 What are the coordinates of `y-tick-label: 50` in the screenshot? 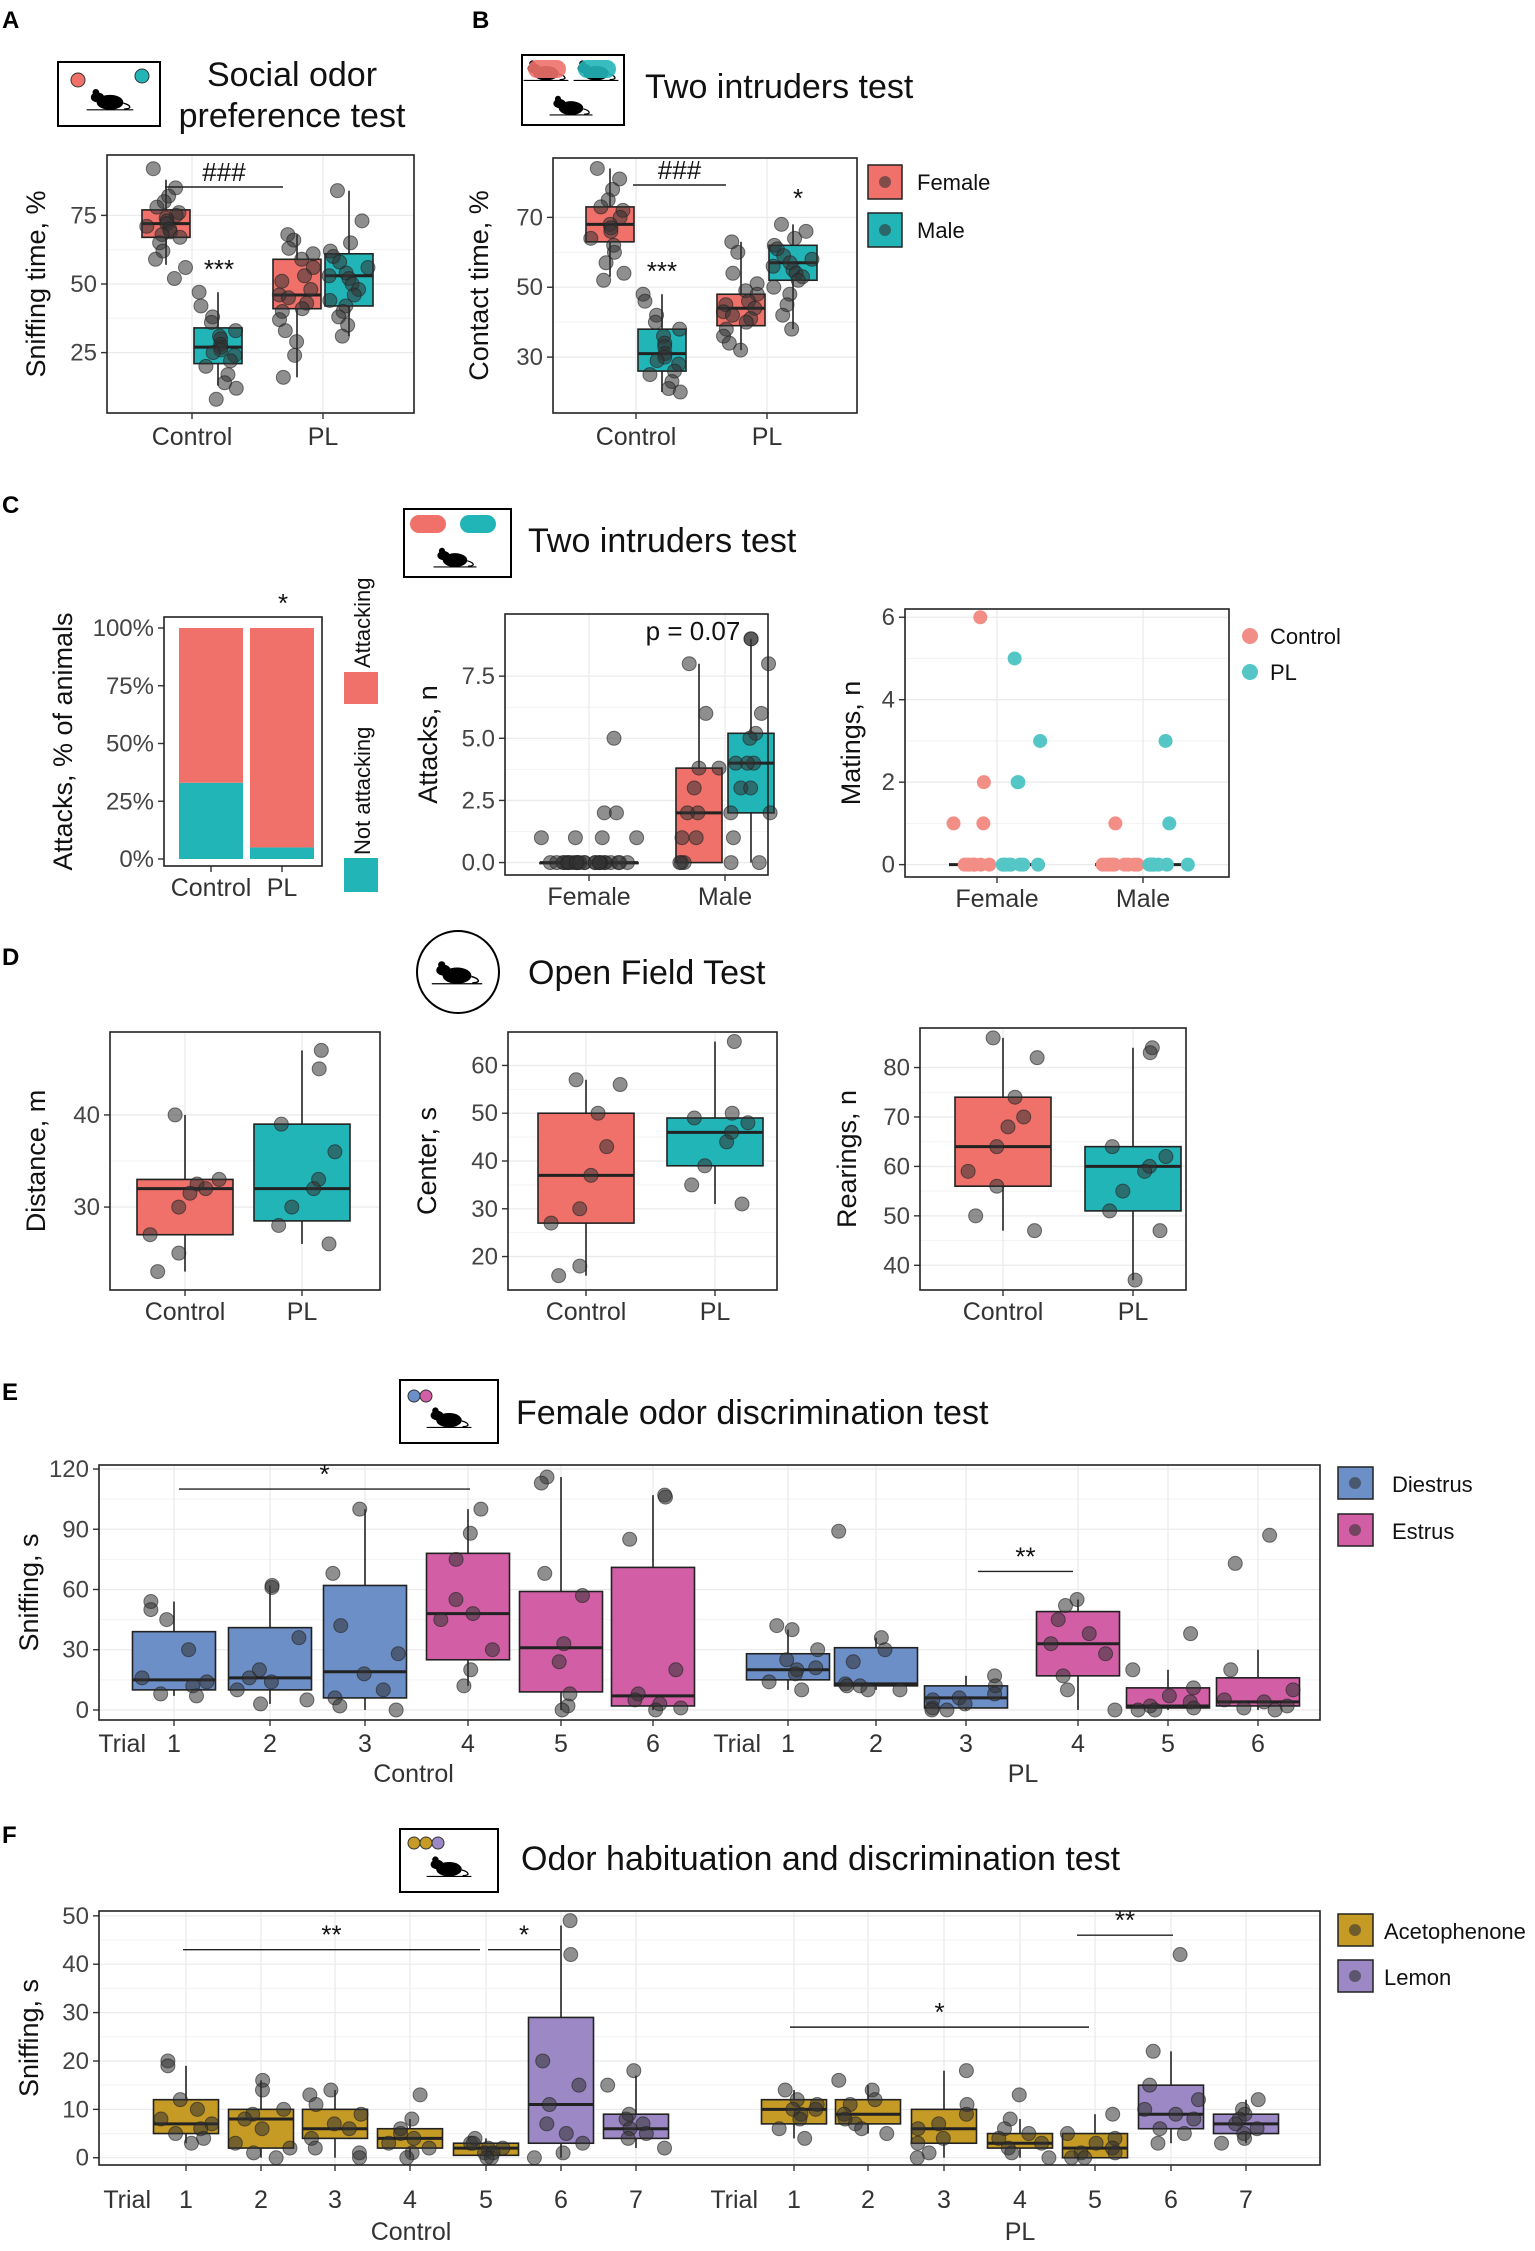 It's located at (529, 287).